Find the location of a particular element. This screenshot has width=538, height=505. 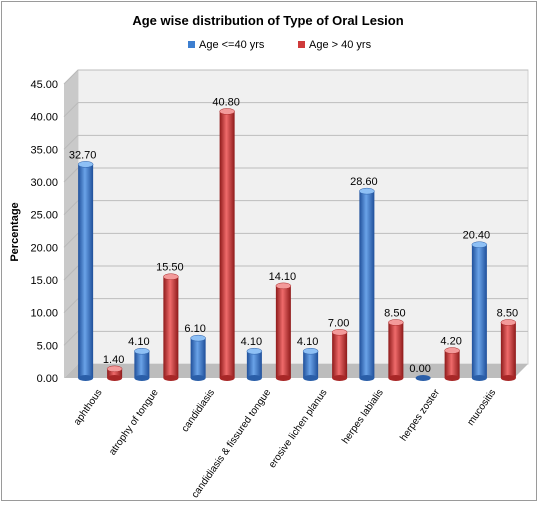

data-label: 7.00 is located at coordinates (338, 323).